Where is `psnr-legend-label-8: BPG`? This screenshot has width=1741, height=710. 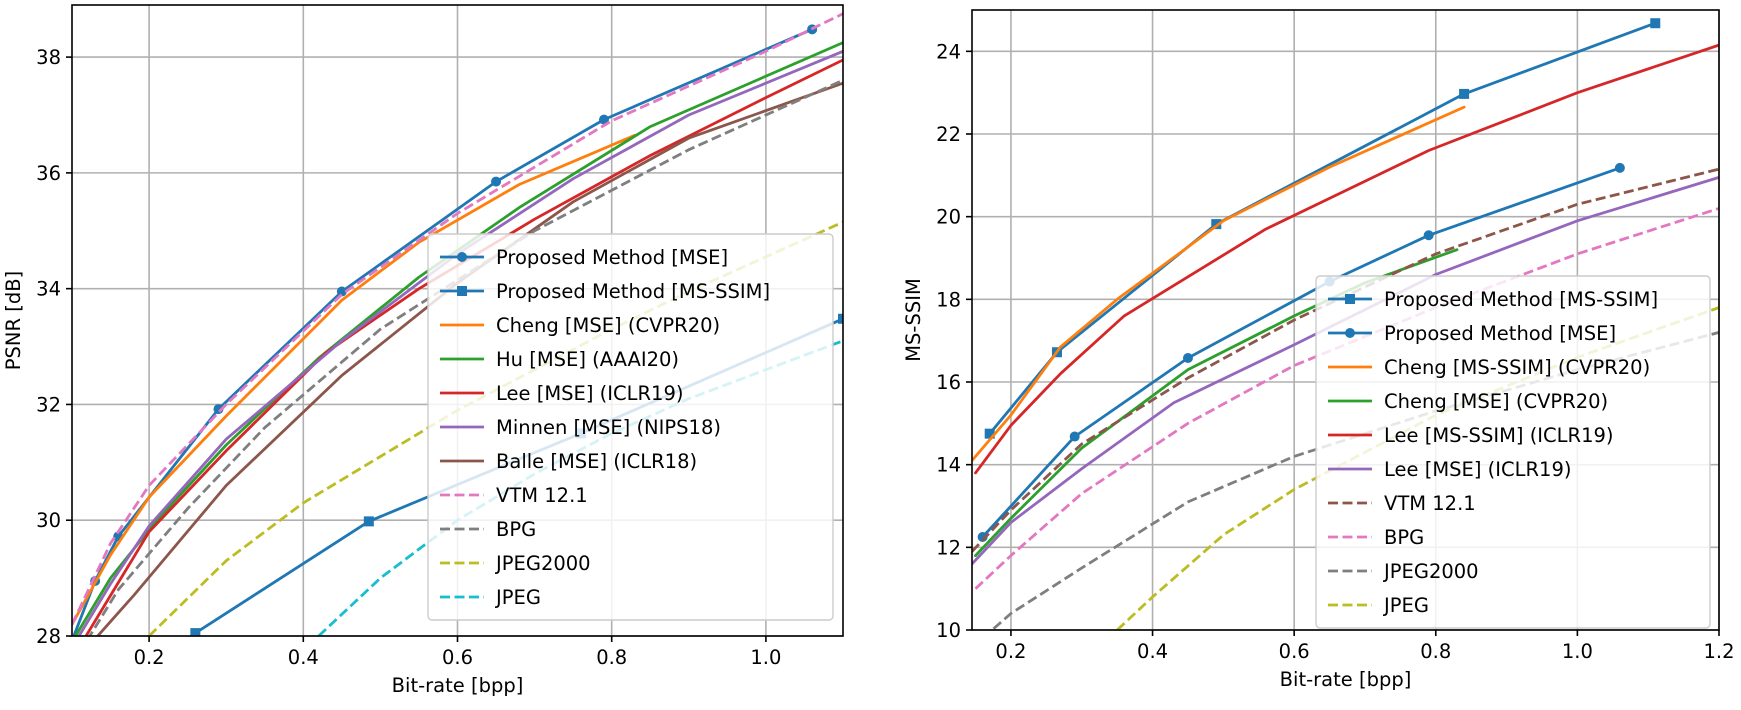
psnr-legend-label-8: BPG is located at coordinates (516, 529).